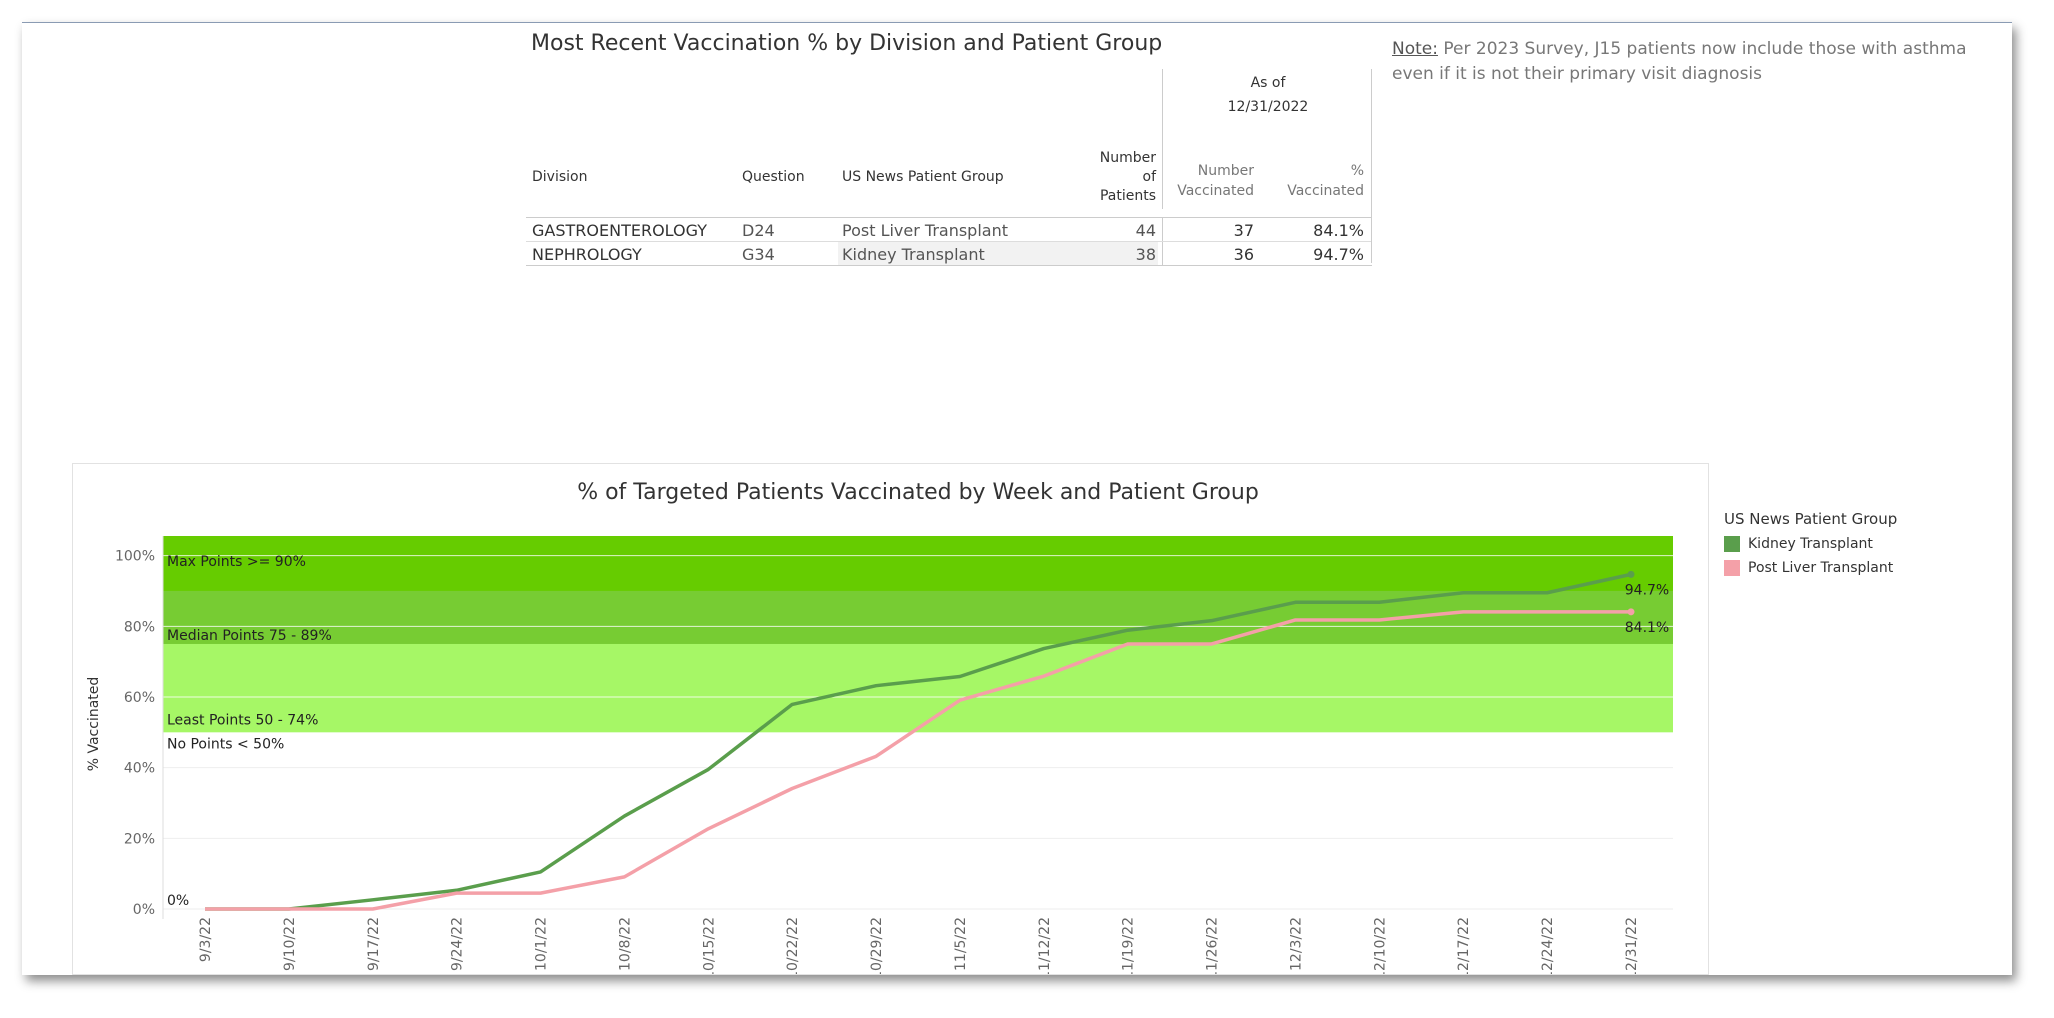 Image resolution: width=2054 pixels, height=1018 pixels. I want to click on col-vacc-pct-l2: Vaccinated, so click(1325, 191).